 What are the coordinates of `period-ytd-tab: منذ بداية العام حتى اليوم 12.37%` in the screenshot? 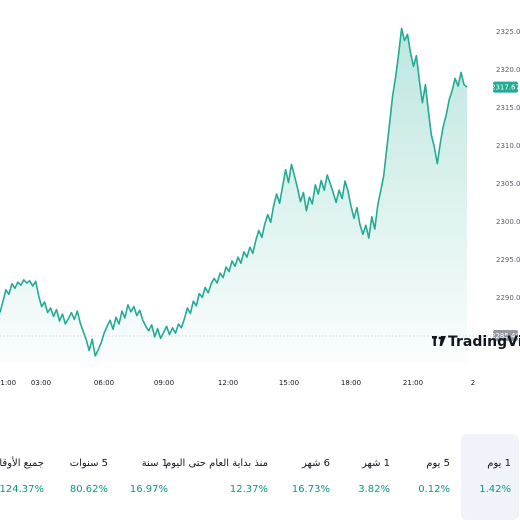 It's located at (220, 477).